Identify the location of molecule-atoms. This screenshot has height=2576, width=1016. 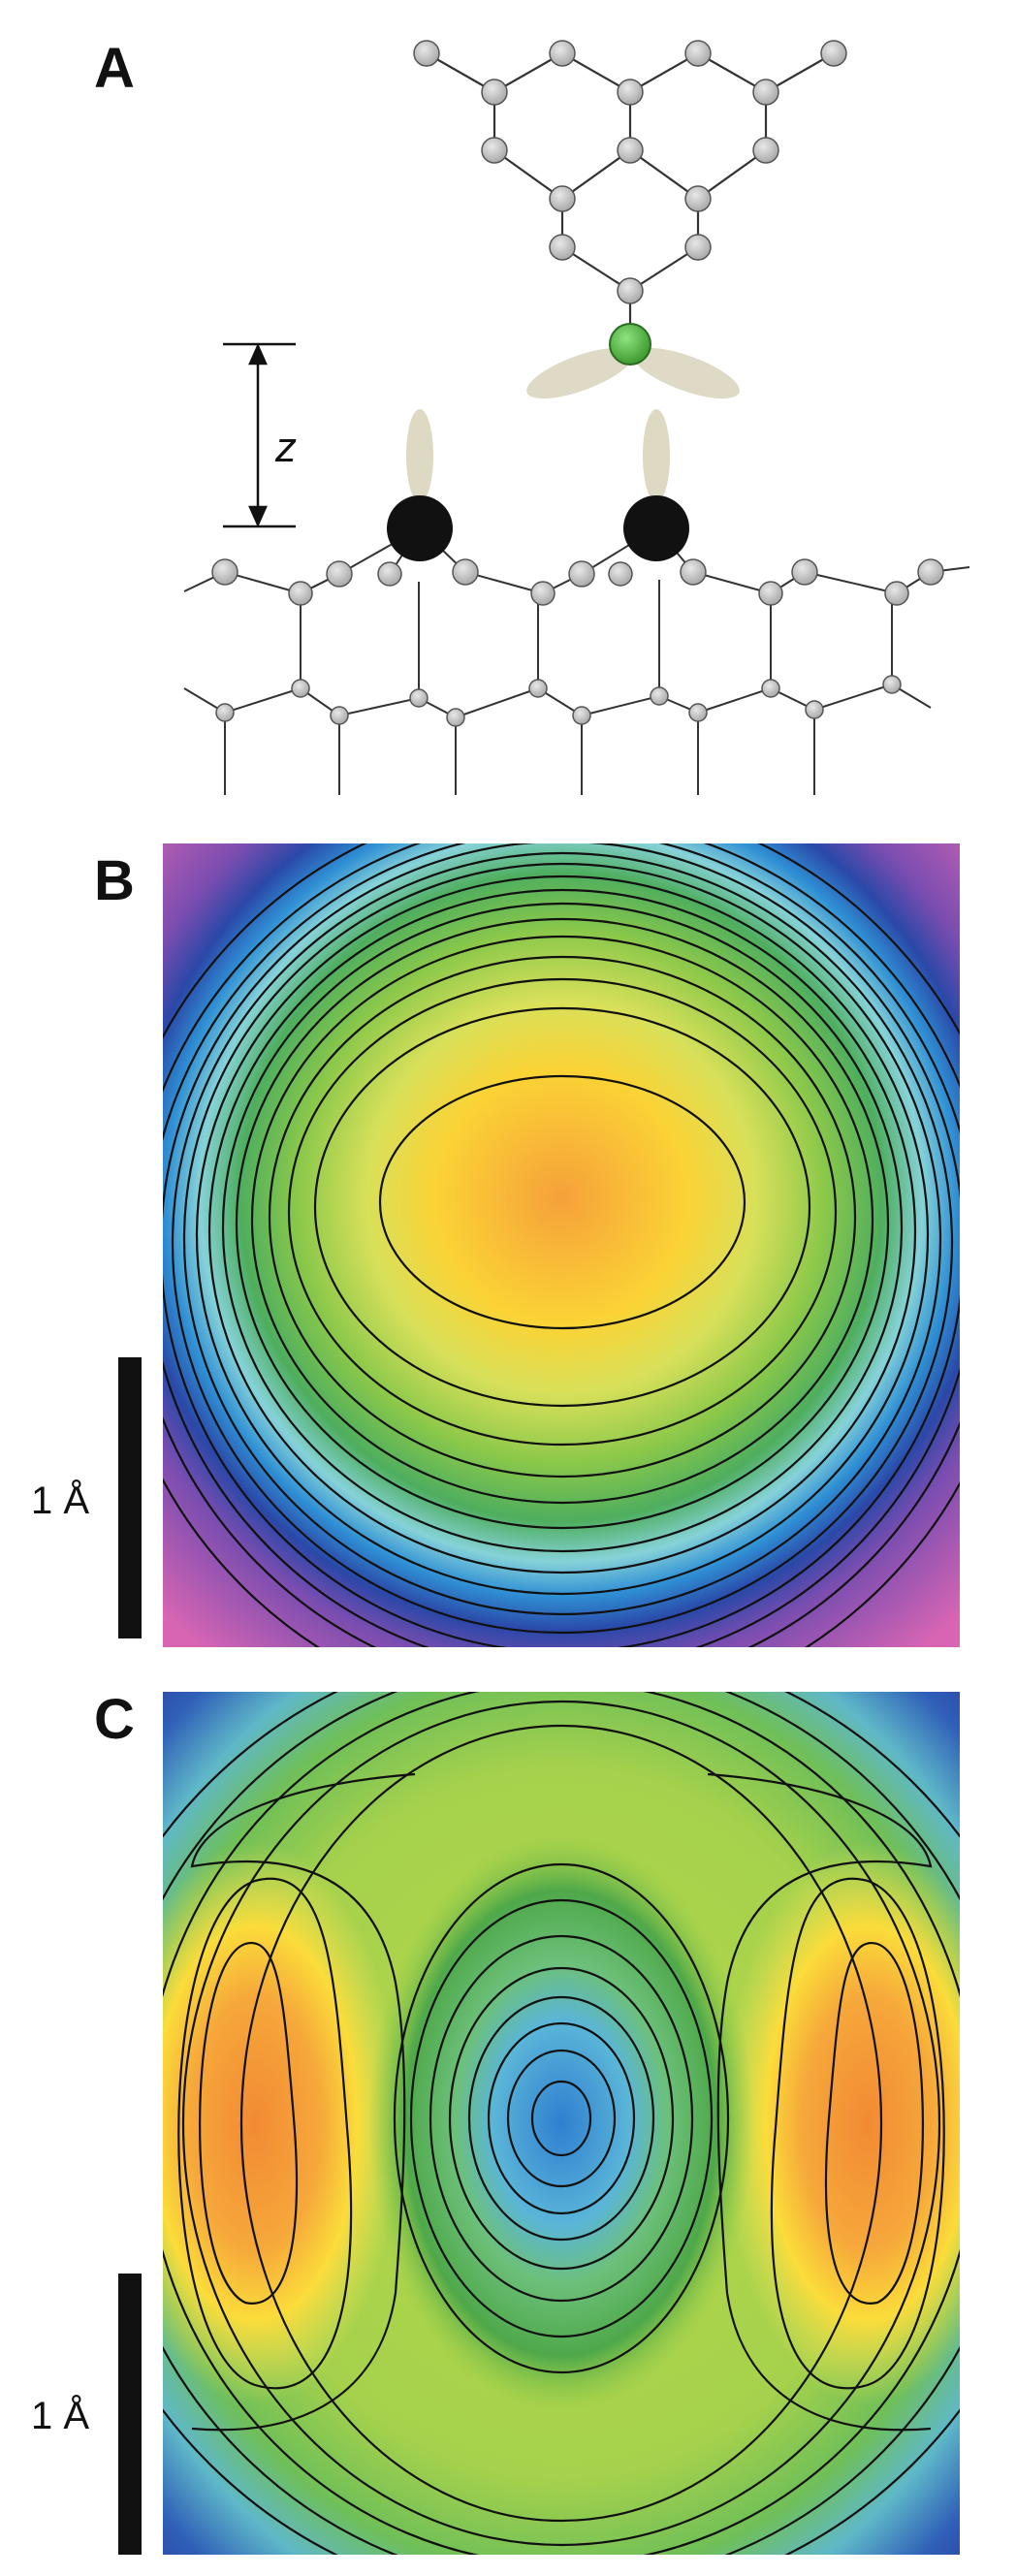
(630, 172).